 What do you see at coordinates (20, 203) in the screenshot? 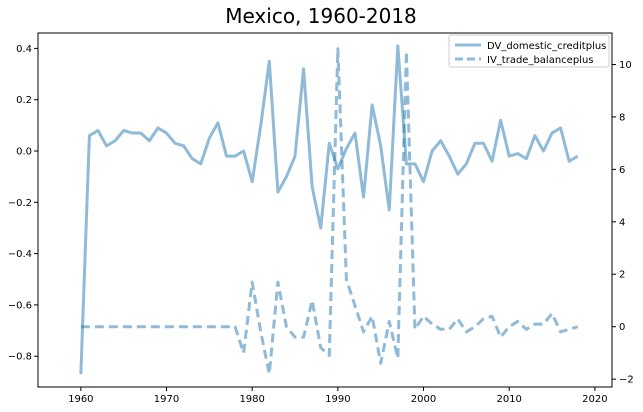
I see `y-left-tick-label-3: −0.2` at bounding box center [20, 203].